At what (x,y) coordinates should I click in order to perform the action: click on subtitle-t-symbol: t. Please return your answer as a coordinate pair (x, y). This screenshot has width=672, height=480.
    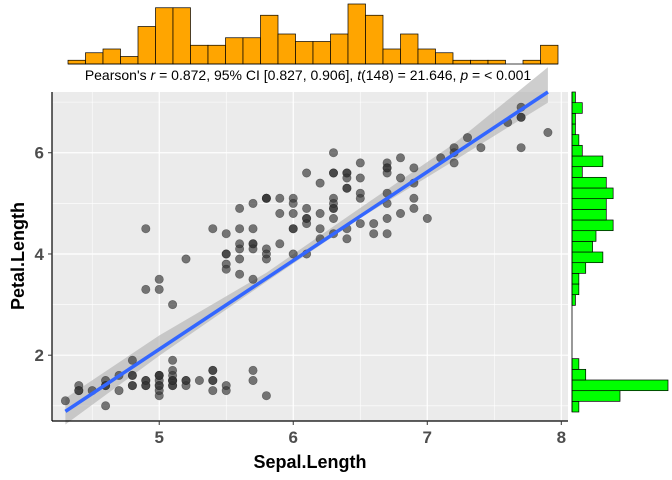
    Looking at the image, I should click on (359, 75).